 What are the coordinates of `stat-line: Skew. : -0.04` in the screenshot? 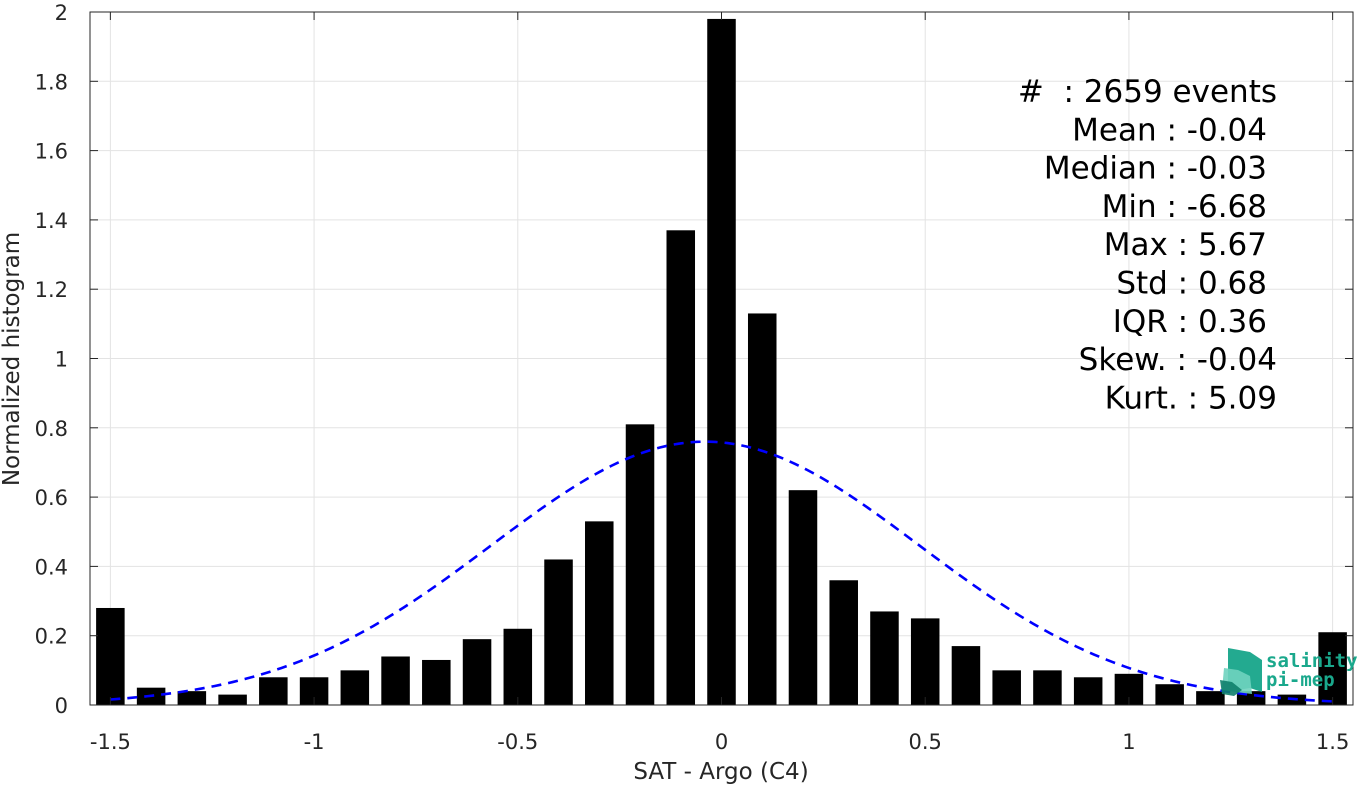 It's located at (1178, 360).